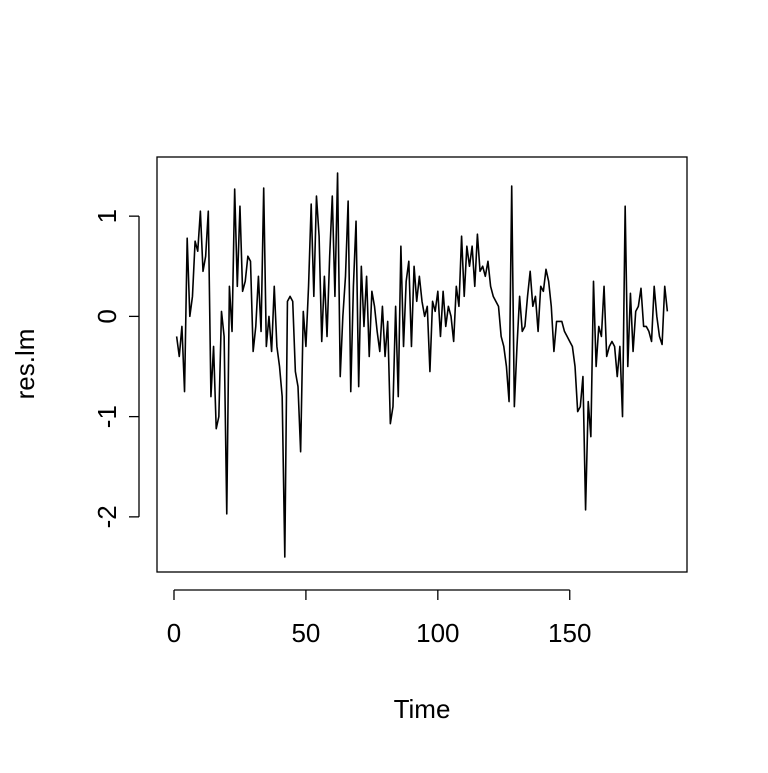 The image size is (768, 773). I want to click on y-tick-label: -2, so click(107, 516).